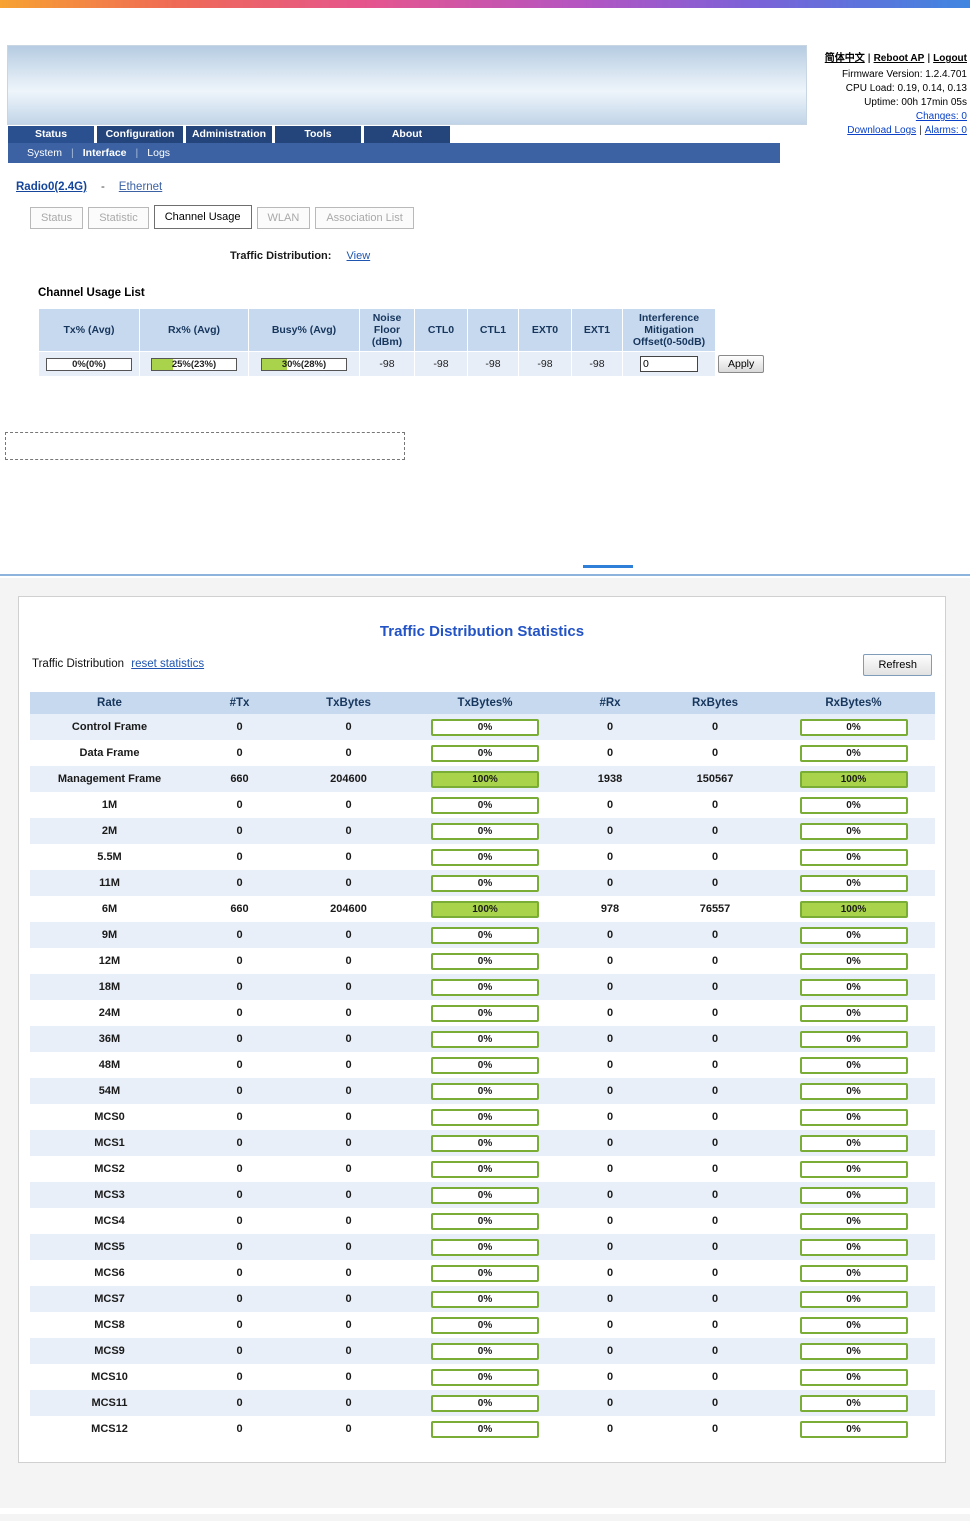 This screenshot has height=1524, width=970. Describe the element at coordinates (669, 330) in the screenshot. I see `cu-column-header: Interference Mitigation Offset(0-50dB)` at that location.